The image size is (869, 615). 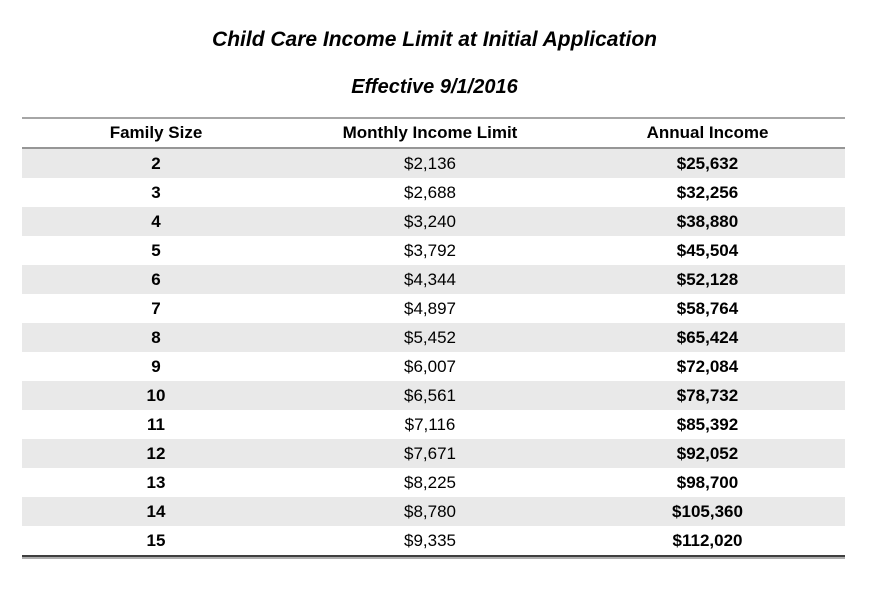 I want to click on family-size-cell: 7, so click(x=156, y=308).